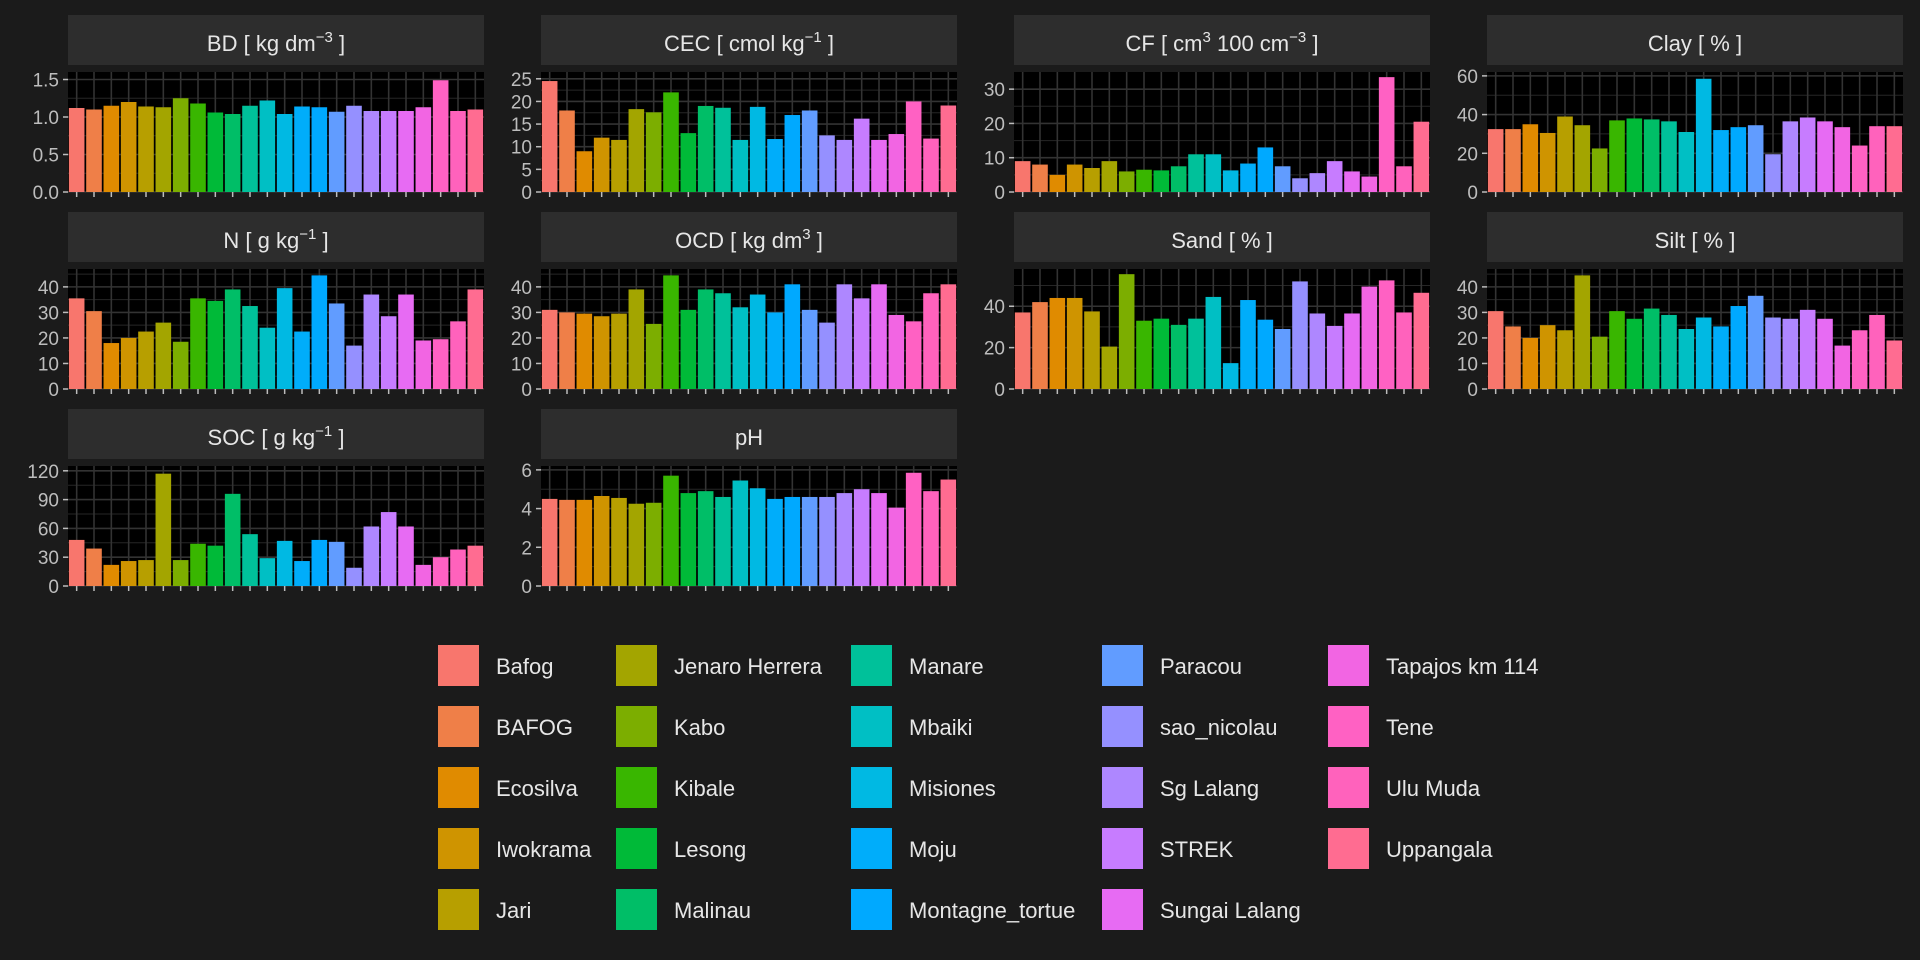  I want to click on bar-lesong, so click(1161, 181).